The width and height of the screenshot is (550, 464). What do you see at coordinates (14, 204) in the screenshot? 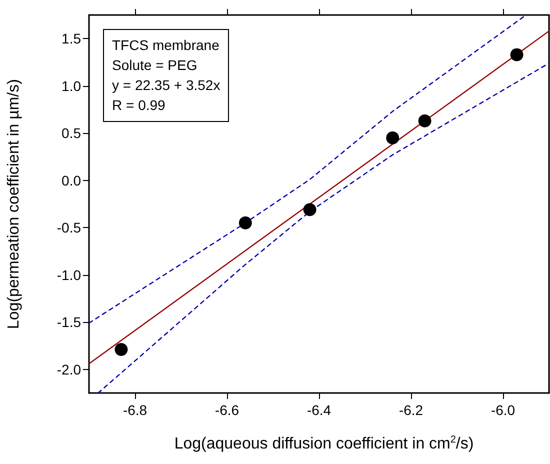
I see `y-axis-title: Log(permeation coefficient in µm/s)` at bounding box center [14, 204].